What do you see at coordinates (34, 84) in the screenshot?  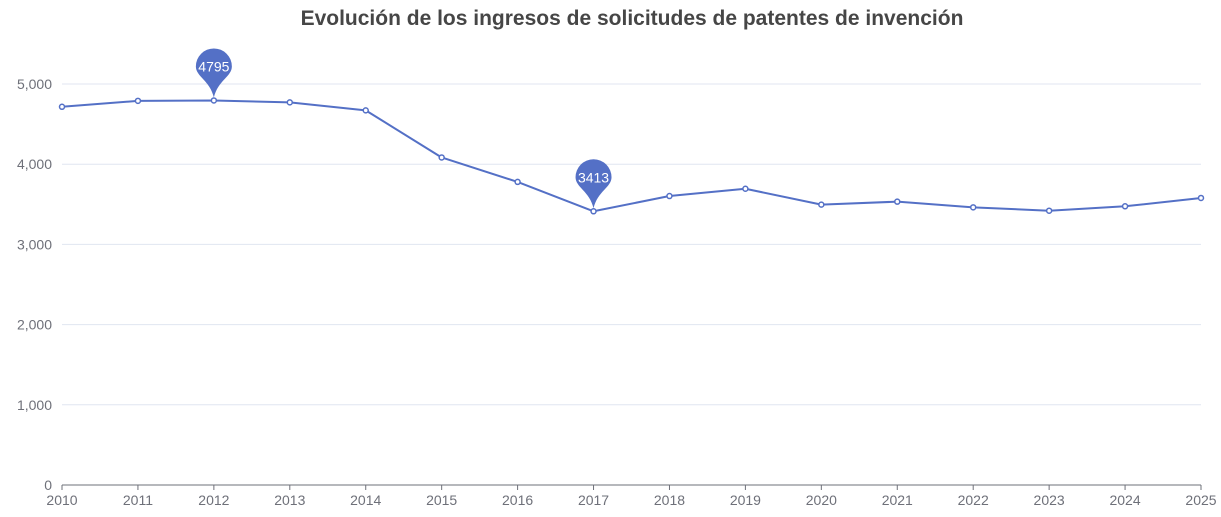 I see `y-tick-label: 5,000` at bounding box center [34, 84].